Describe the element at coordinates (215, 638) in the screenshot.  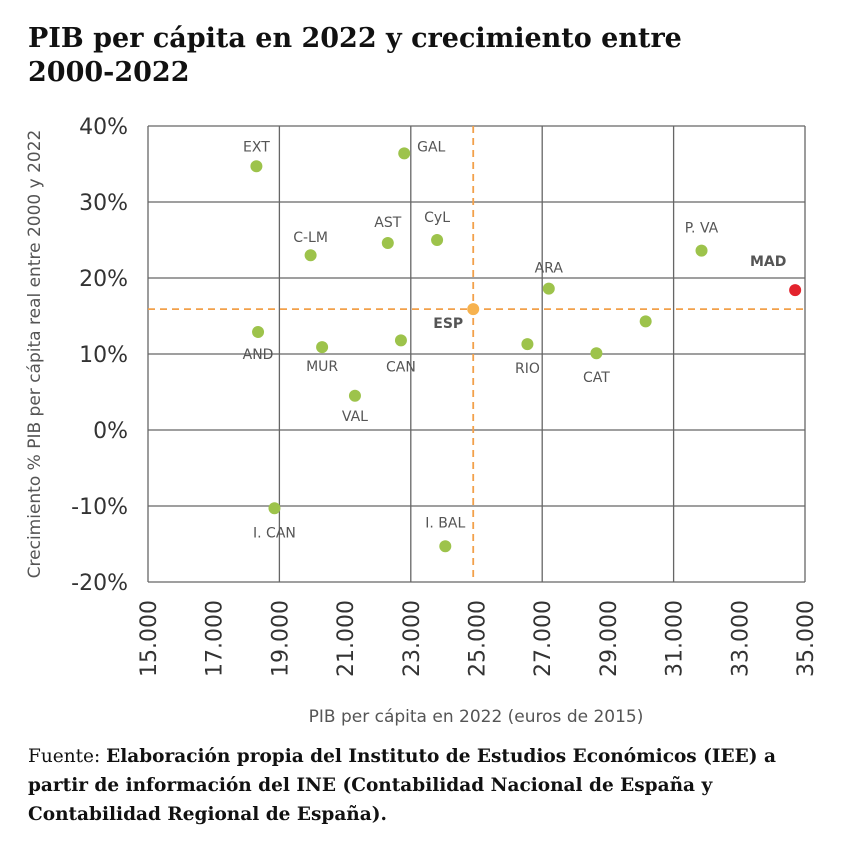
I see `x-tick-label: 17.000` at that location.